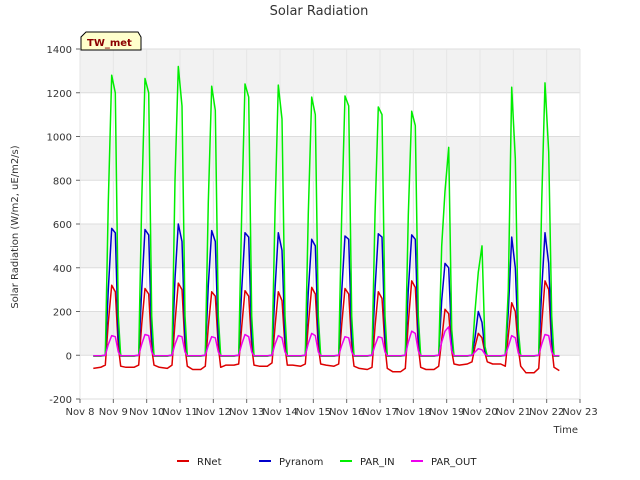  I want to click on x-tick-label: Nov 16, so click(346, 412).